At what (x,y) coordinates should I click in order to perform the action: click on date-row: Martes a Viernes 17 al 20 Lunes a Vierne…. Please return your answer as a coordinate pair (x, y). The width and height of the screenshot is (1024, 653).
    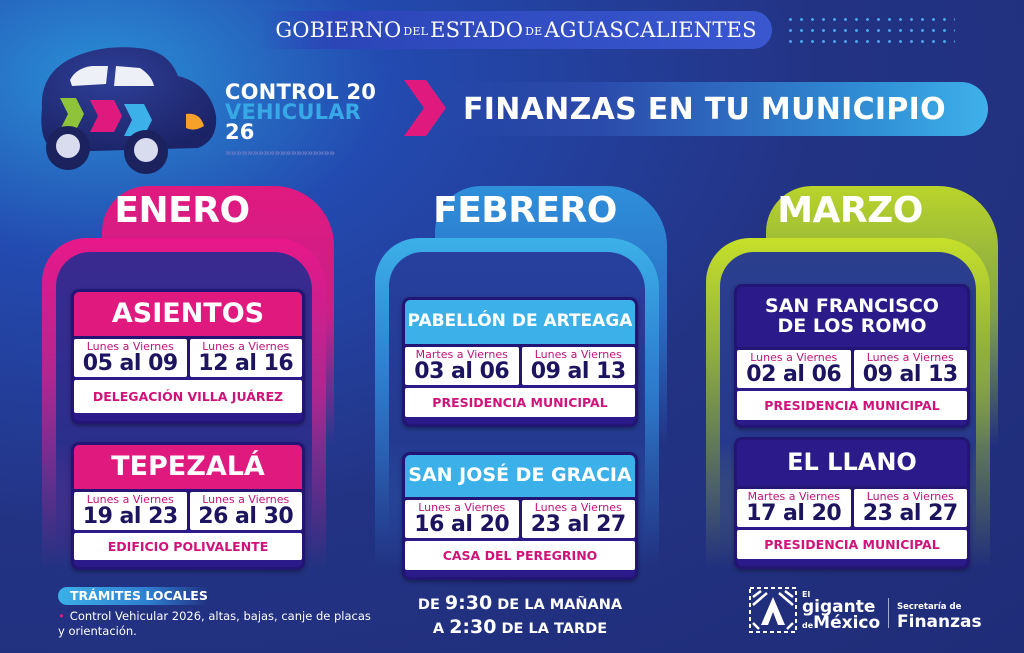
    Looking at the image, I should click on (852, 506).